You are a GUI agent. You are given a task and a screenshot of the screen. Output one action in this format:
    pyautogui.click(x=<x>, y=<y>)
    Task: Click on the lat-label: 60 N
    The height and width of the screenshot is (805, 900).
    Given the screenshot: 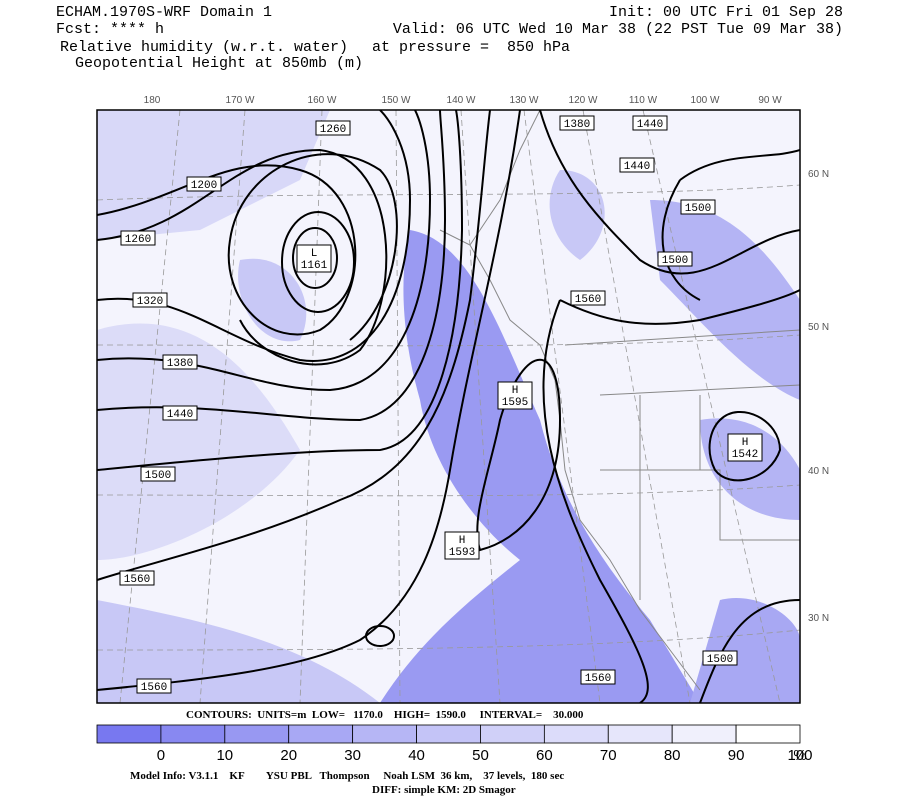 What is the action you would take?
    pyautogui.click(x=818, y=174)
    